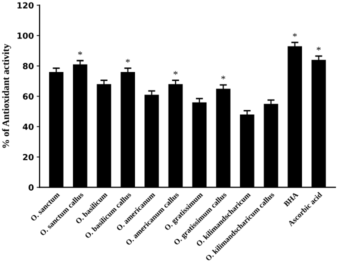 The height and width of the screenshot is (262, 344). Describe the element at coordinates (7, 96) in the screenshot. I see `y-axis-title: % of Antioxidant activity` at that location.